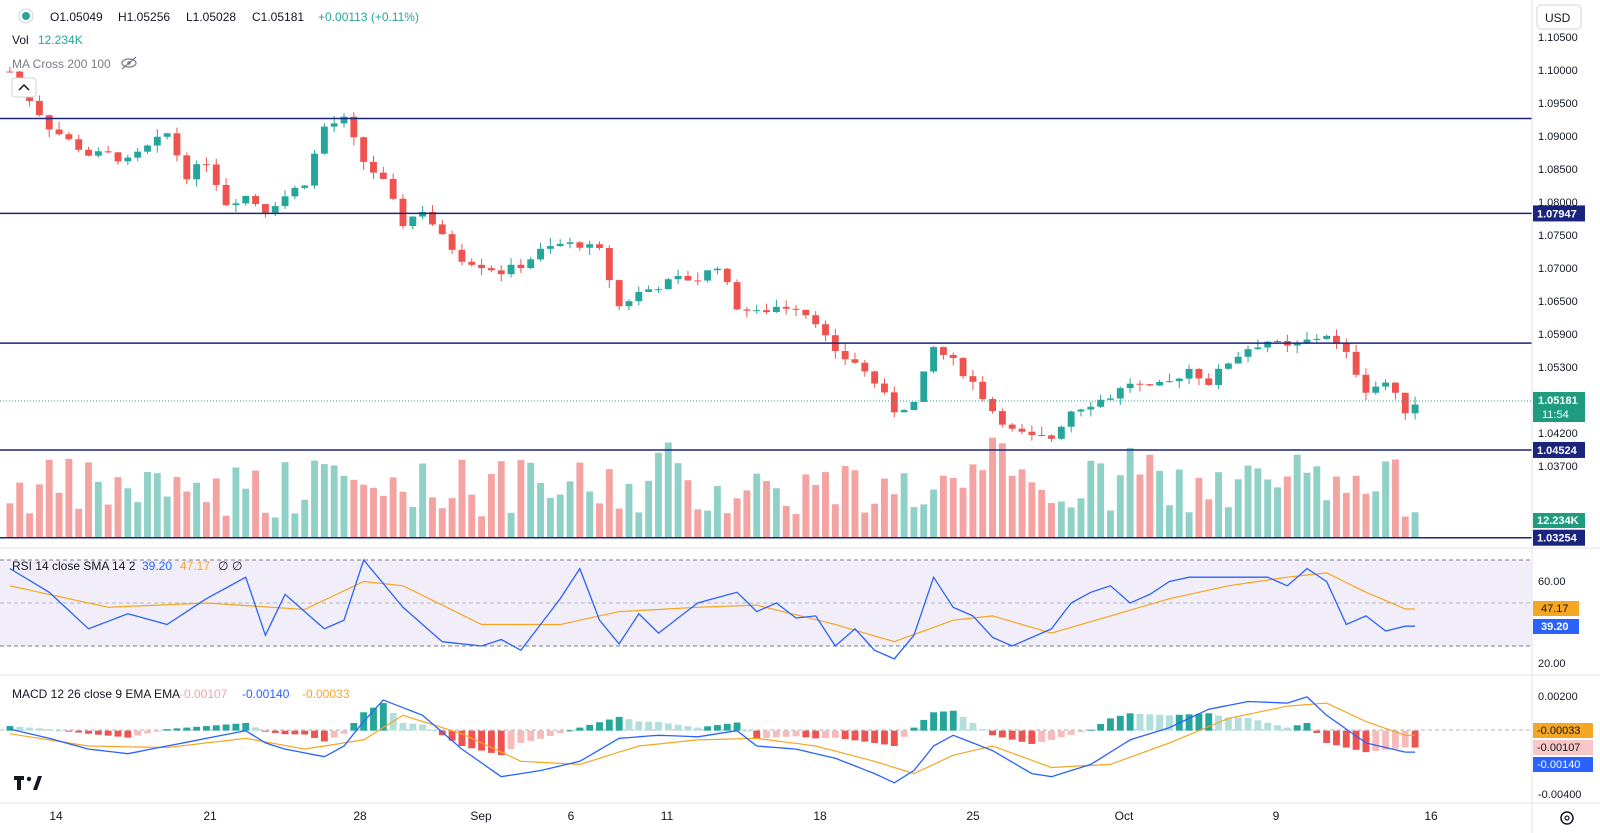 The width and height of the screenshot is (1600, 833). What do you see at coordinates (766, 740) in the screenshot?
I see `macd-panel` at bounding box center [766, 740].